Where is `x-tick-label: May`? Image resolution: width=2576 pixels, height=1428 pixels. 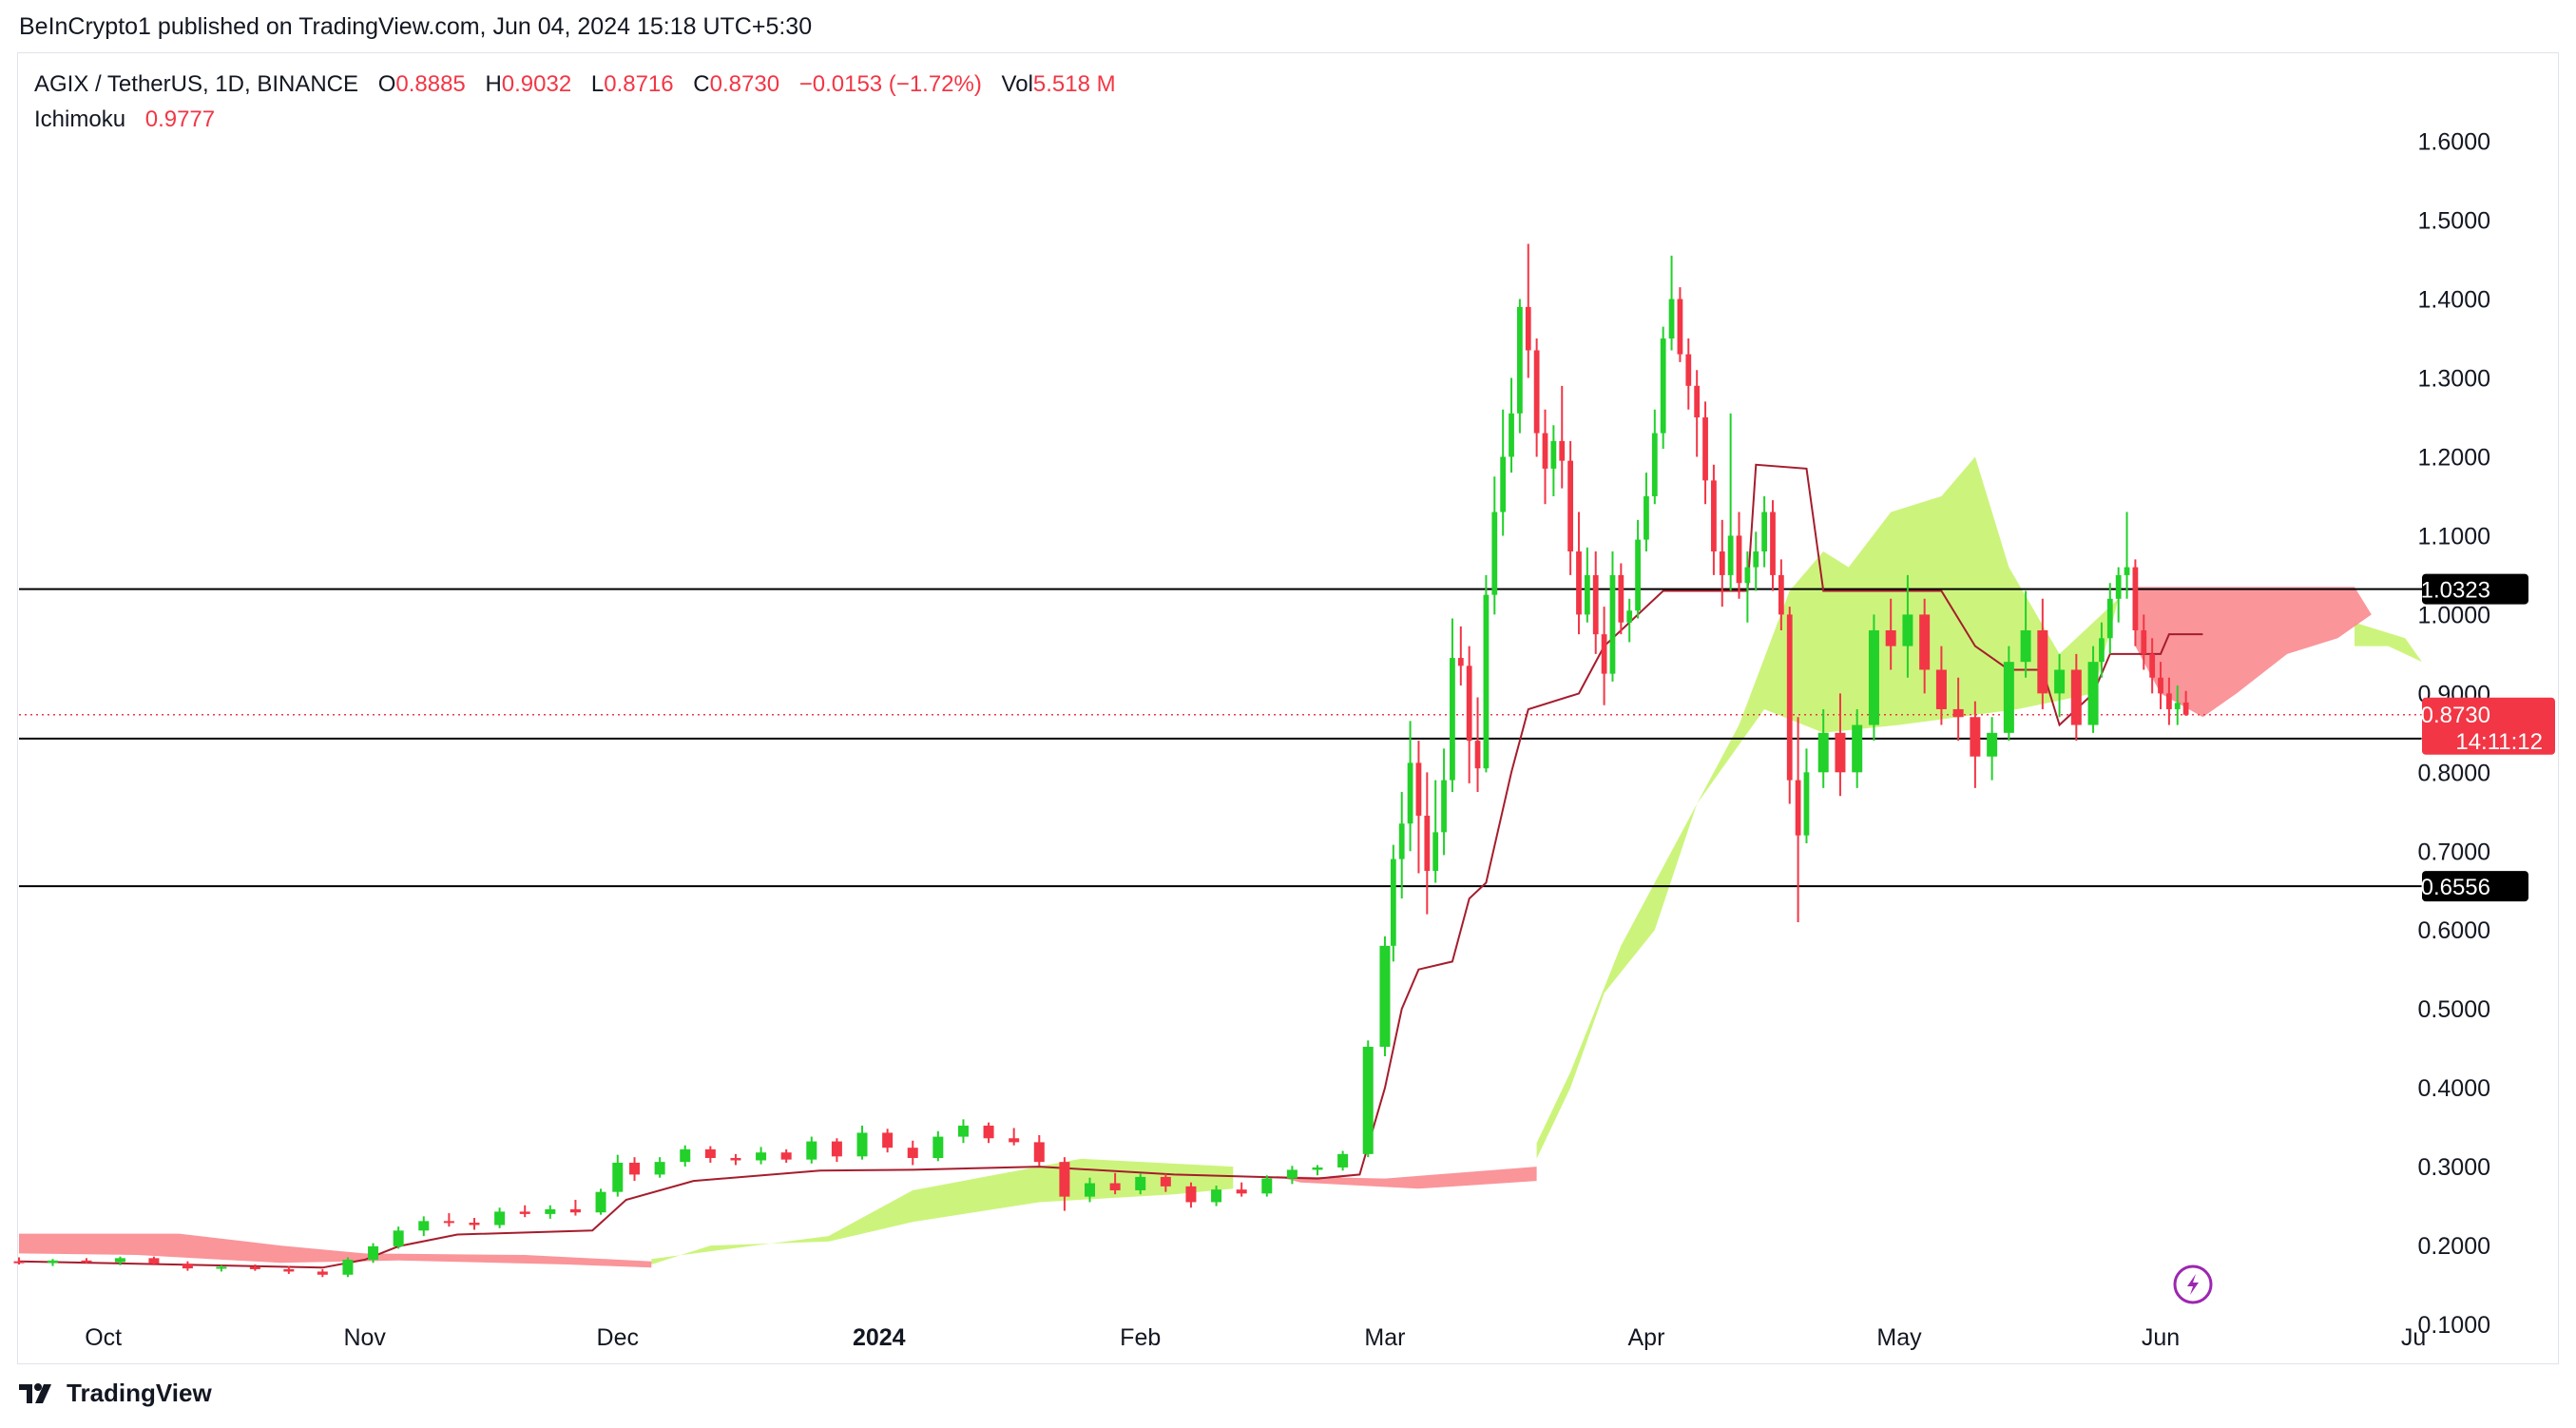 x-tick-label: May is located at coordinates (1899, 1338).